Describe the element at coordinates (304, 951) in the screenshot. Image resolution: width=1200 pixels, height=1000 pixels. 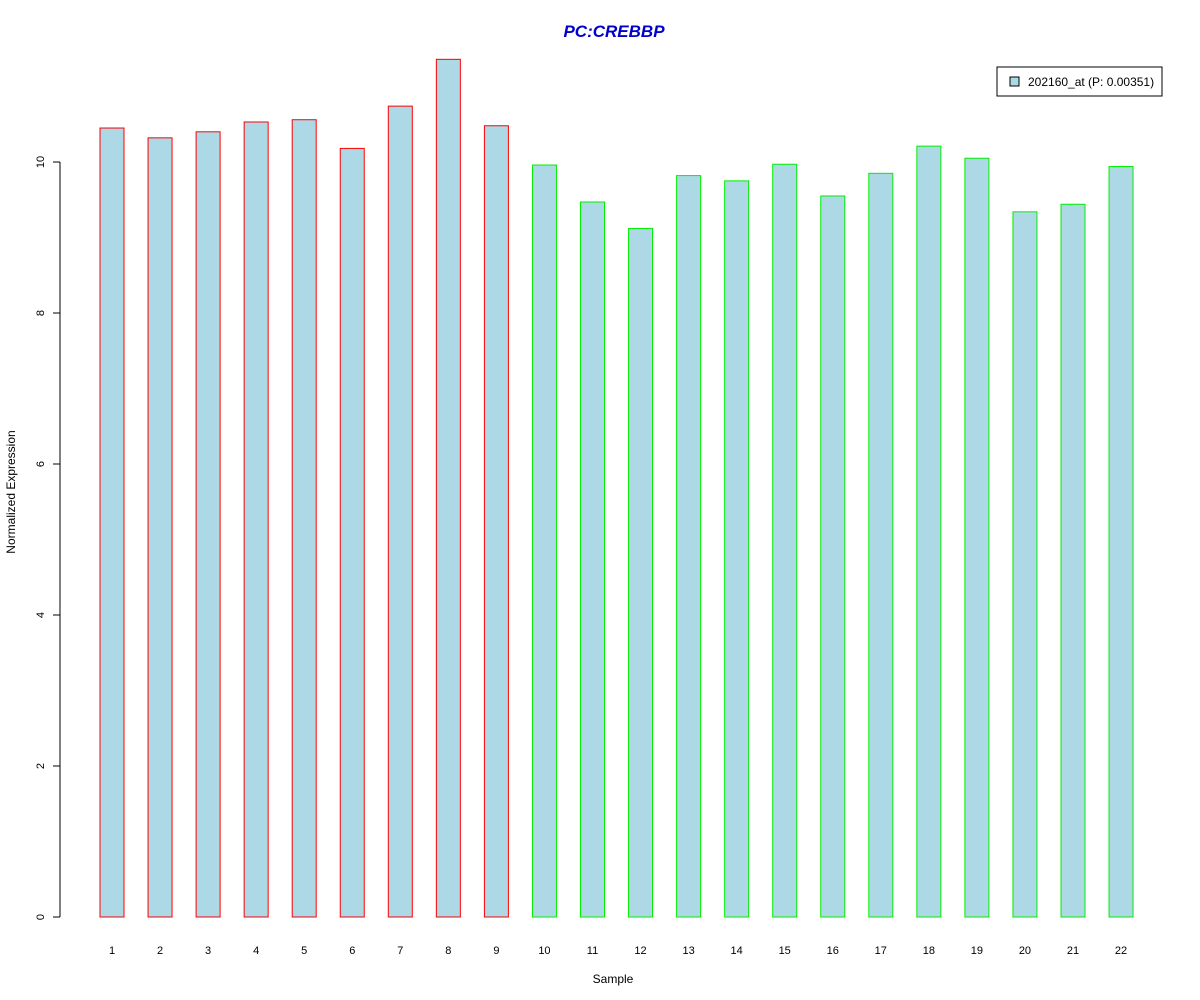
I see `x-tick-label: 5` at that location.